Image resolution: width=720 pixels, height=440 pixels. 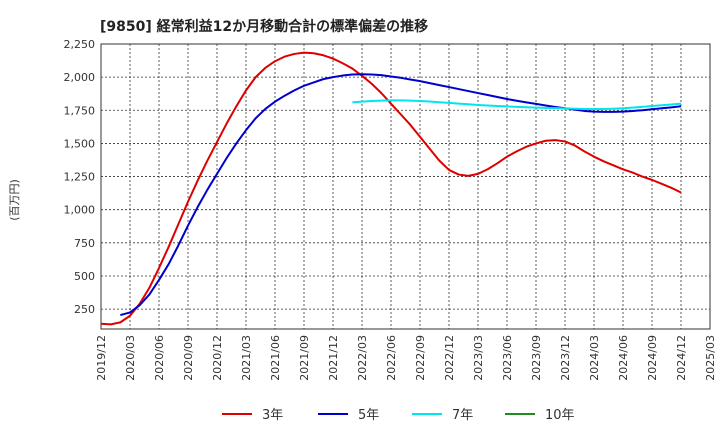 What do you see at coordinates (84, 309) in the screenshot?
I see `y-tick-label: 250` at bounding box center [84, 309].